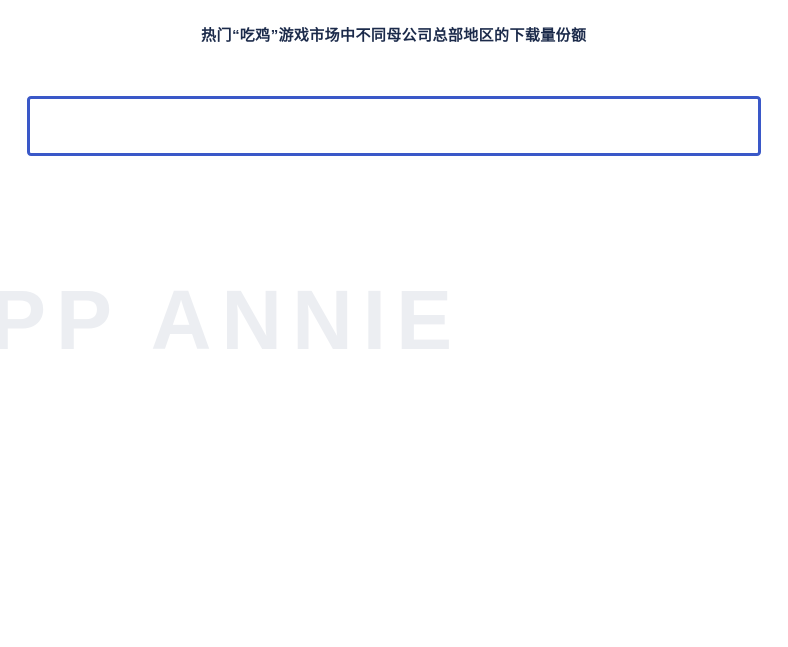 Image resolution: width=788 pixels, height=647 pixels. Describe the element at coordinates (394, 35) in the screenshot. I see `chart-title: 热门“吃鸡”游戏市场中不同母公司总部地区的下载量份额` at that location.